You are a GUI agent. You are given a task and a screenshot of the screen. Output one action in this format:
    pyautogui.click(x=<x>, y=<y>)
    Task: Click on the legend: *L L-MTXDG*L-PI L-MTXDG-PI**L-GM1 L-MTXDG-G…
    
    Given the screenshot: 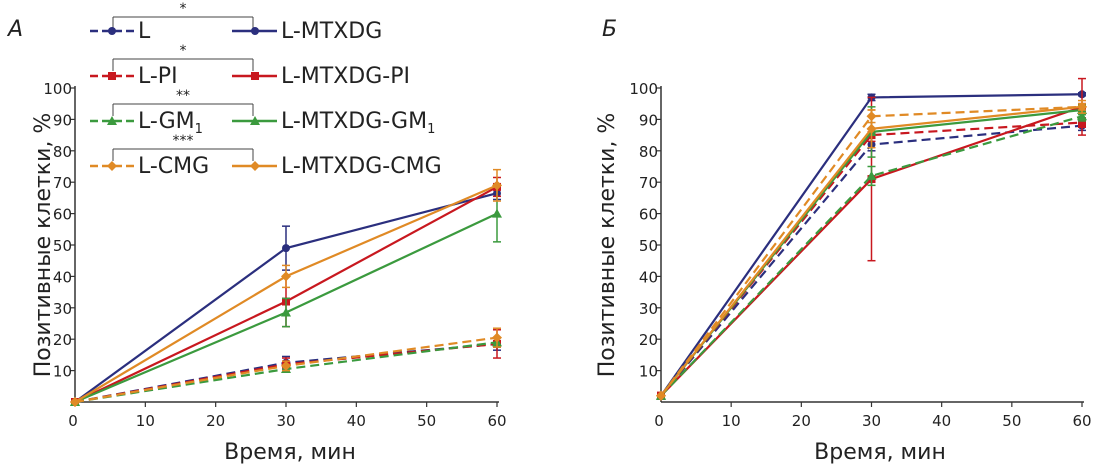 What is the action you would take?
    pyautogui.click(x=266, y=90)
    